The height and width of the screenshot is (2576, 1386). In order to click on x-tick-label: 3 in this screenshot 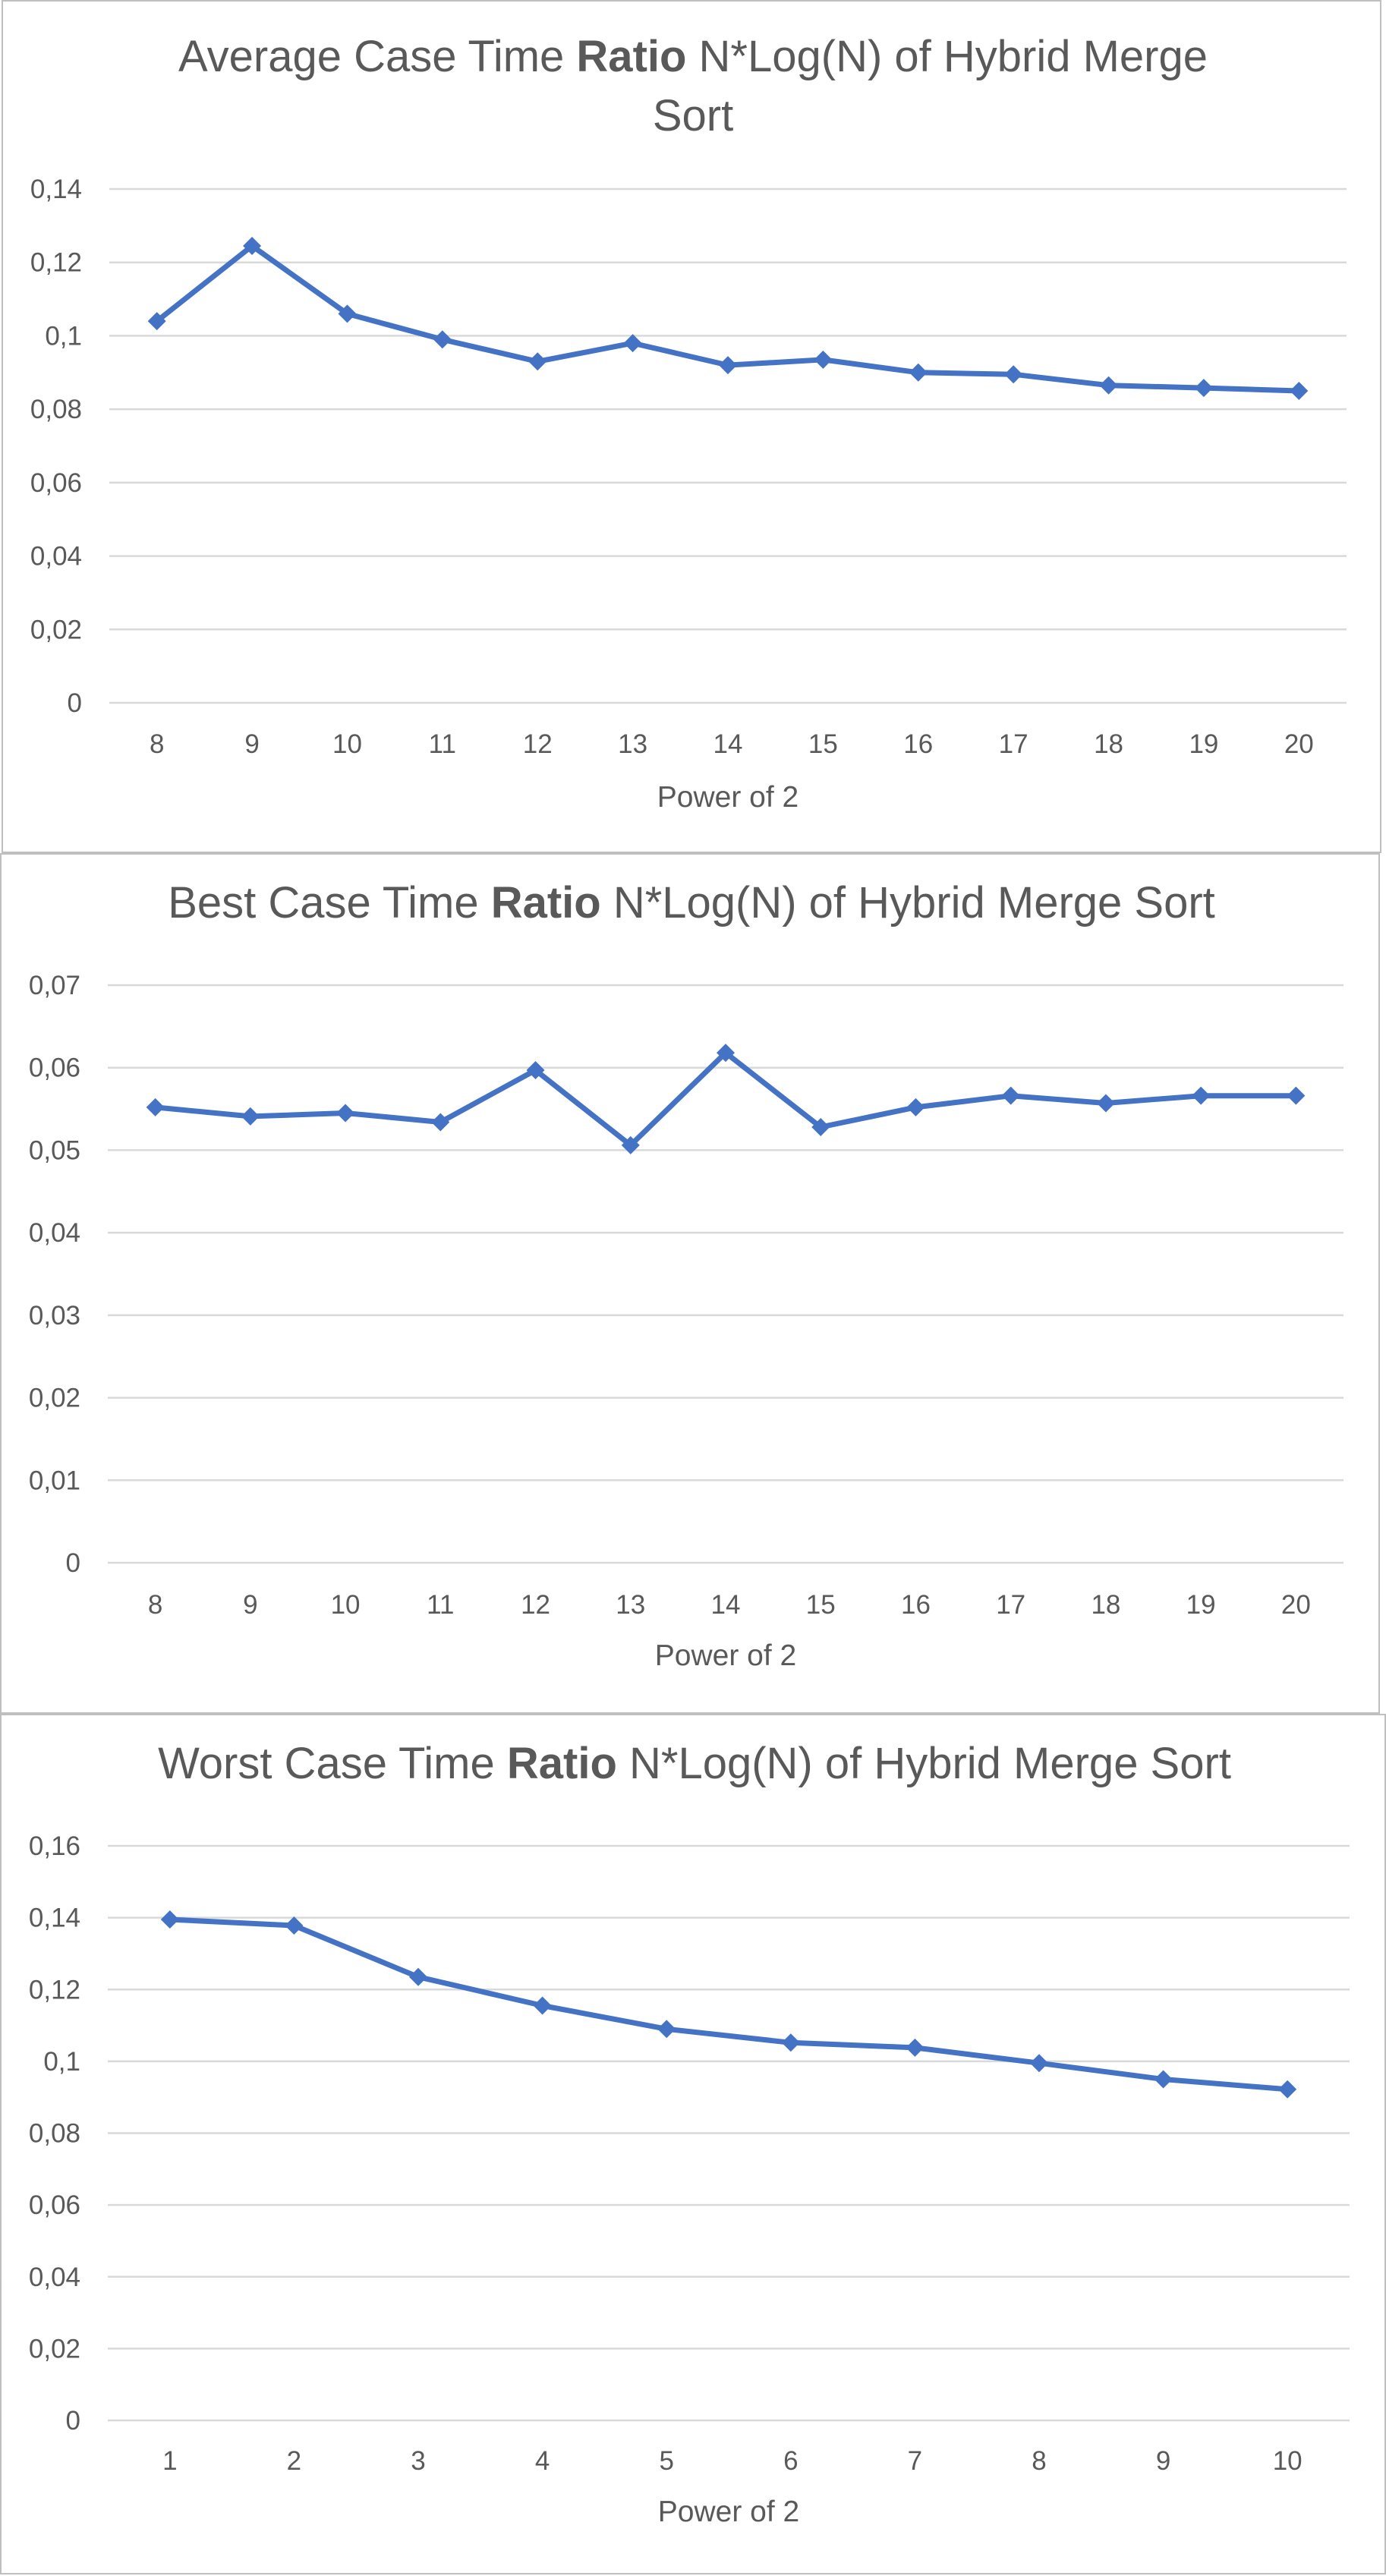, I will do `click(418, 2461)`.